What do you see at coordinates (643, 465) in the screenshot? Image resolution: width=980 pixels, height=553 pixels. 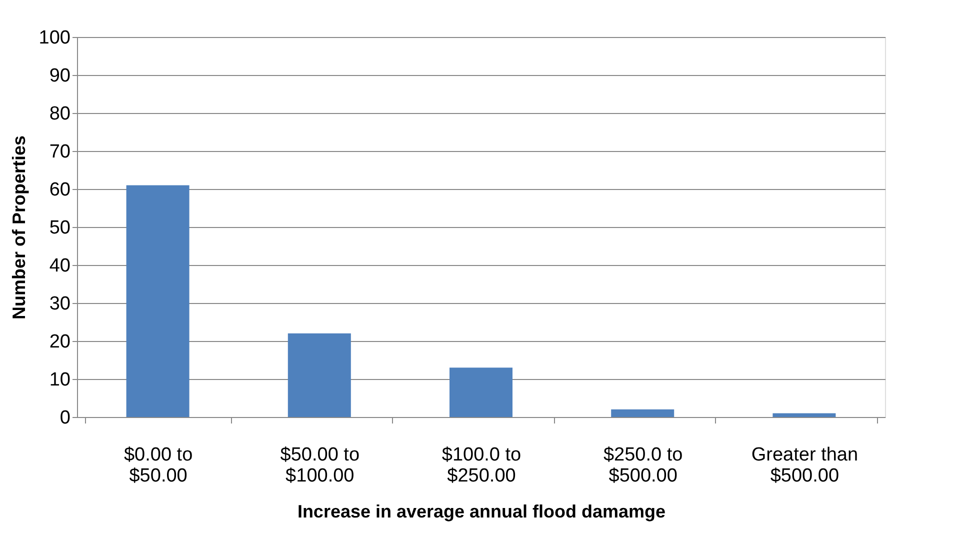 I see `x-tick-label: $250.0 to $500.00` at bounding box center [643, 465].